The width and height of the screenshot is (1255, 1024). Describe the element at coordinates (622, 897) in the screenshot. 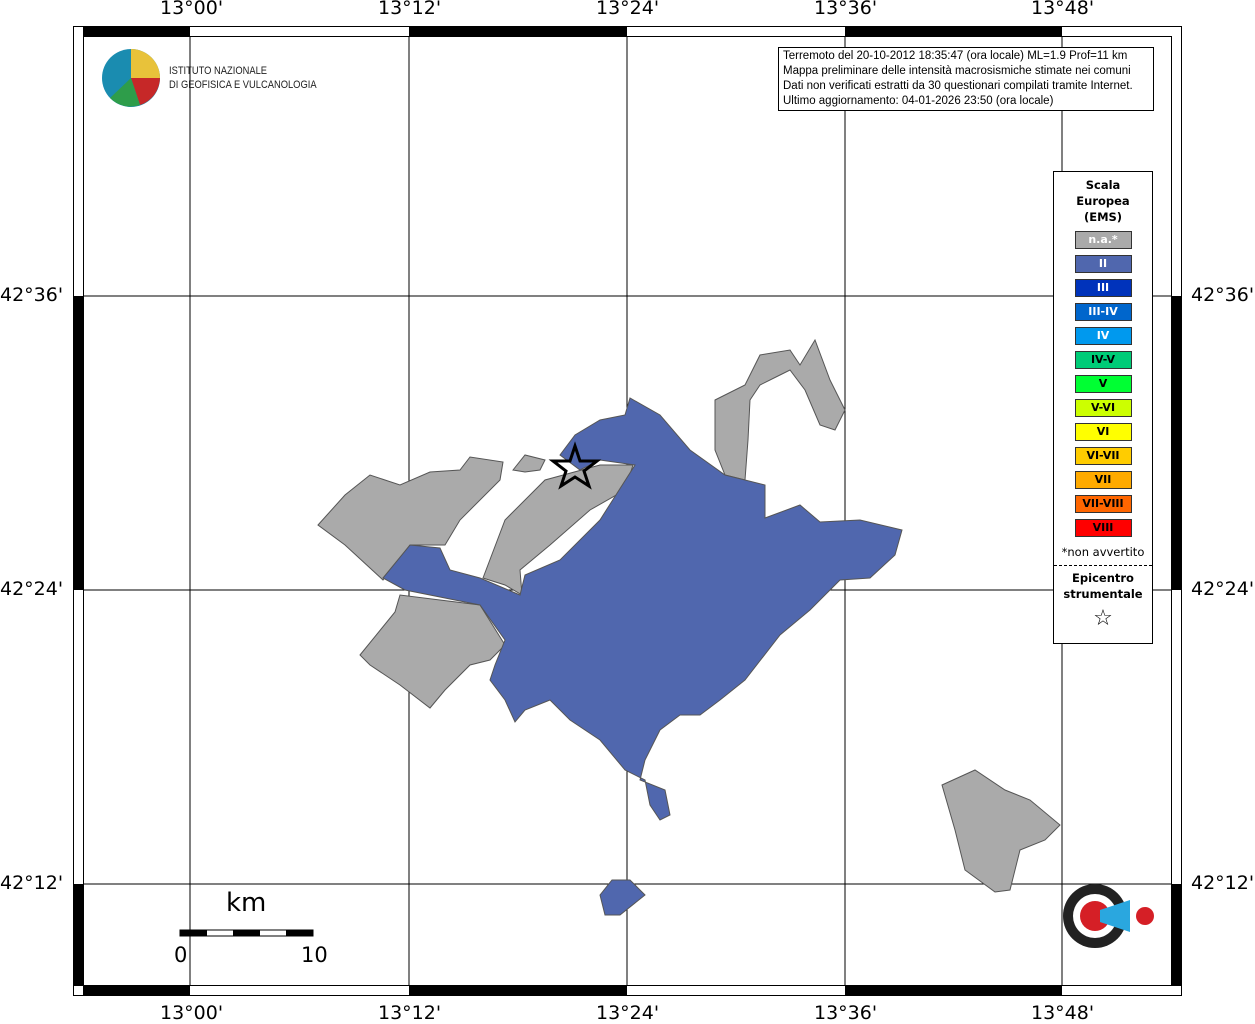

I see `municipality-II` at that location.